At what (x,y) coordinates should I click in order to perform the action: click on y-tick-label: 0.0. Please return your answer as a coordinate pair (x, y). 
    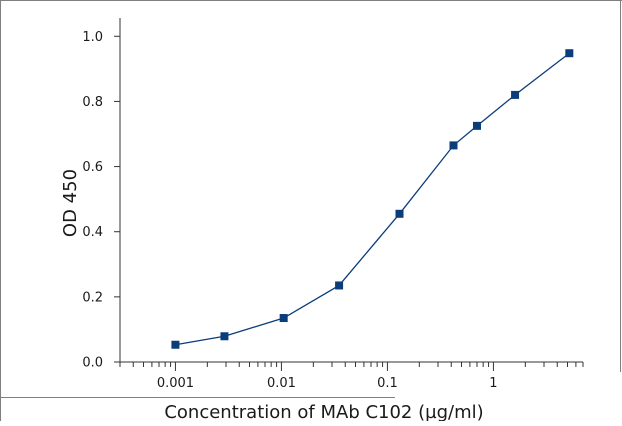
    Looking at the image, I should click on (92, 363).